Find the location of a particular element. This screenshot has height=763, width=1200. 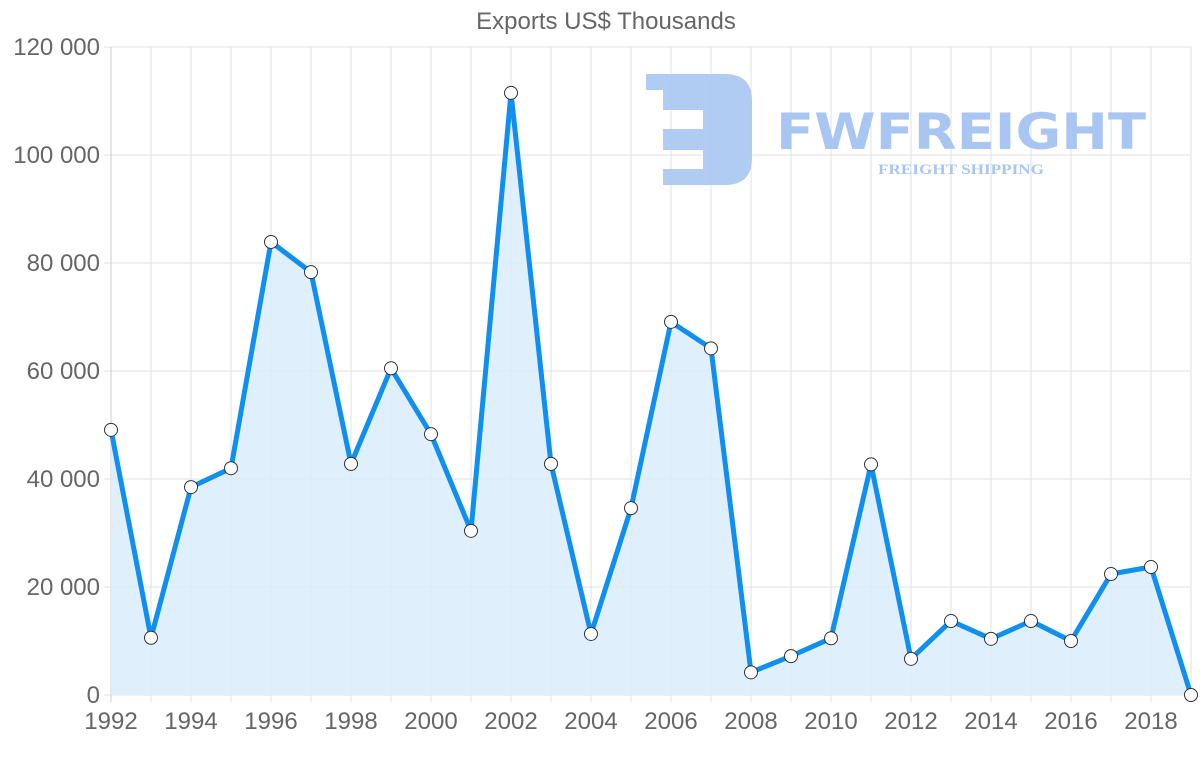

x-tick-label: 2010 is located at coordinates (830, 721).